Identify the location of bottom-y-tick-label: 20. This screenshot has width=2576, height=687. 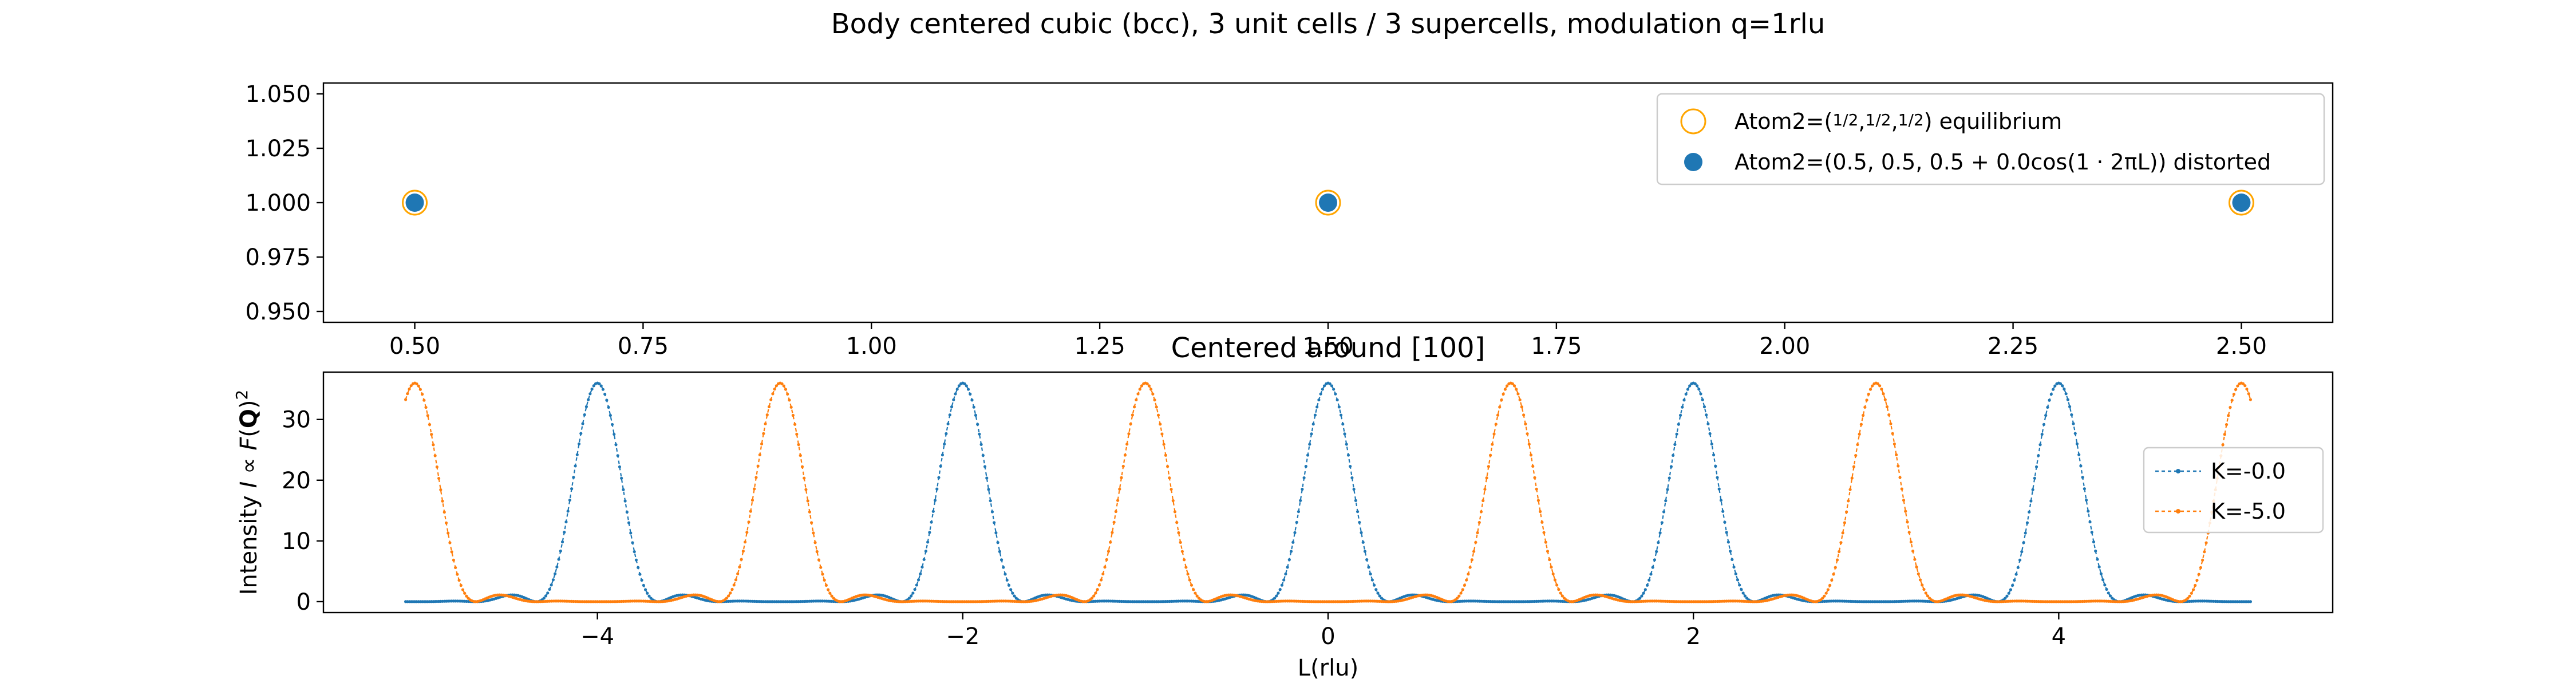
(296, 481).